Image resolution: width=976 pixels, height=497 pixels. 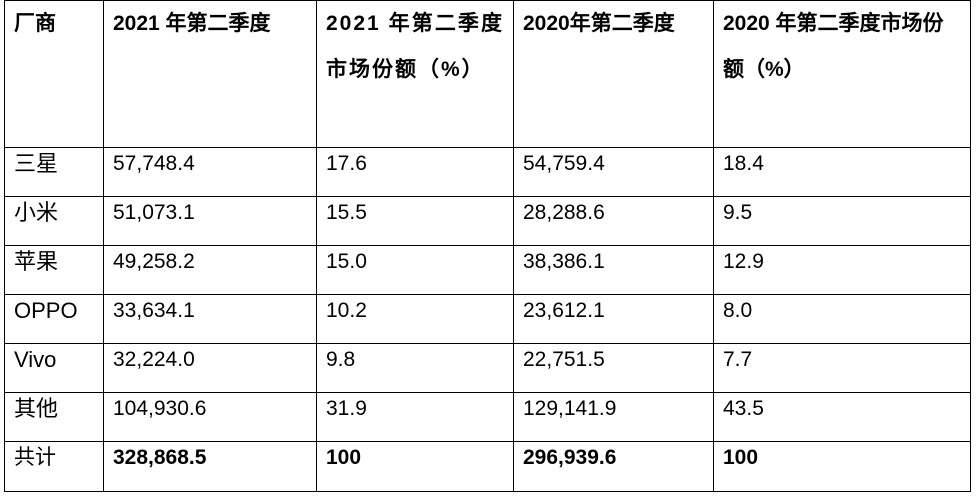 What do you see at coordinates (54, 74) in the screenshot?
I see `header-vendor: 厂商` at bounding box center [54, 74].